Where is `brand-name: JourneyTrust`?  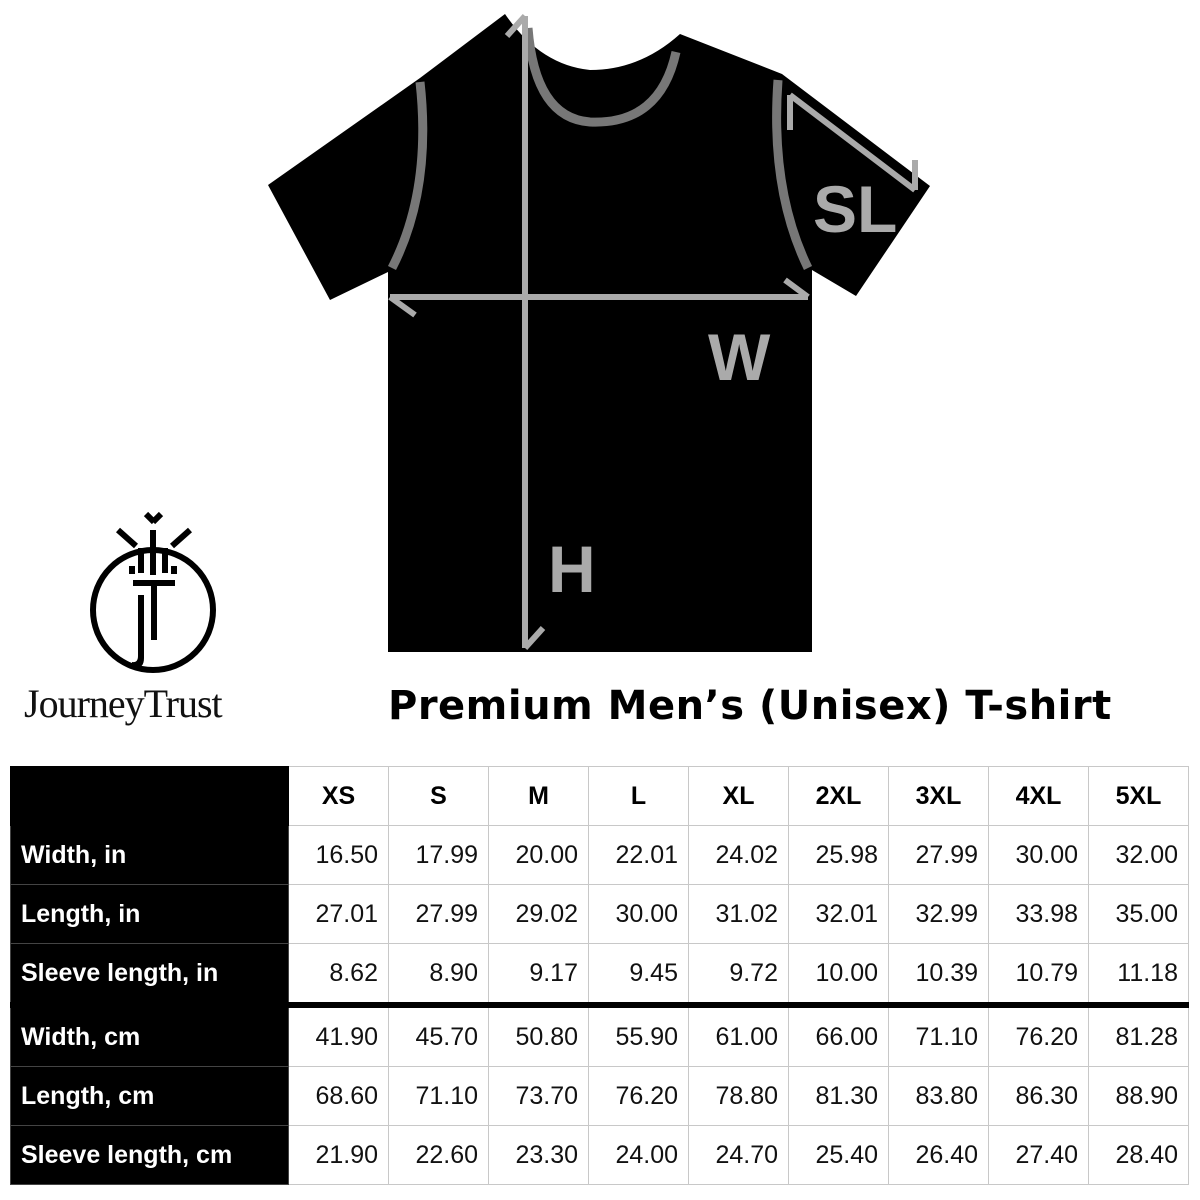
brand-name: JourneyTrust is located at coordinates (123, 703).